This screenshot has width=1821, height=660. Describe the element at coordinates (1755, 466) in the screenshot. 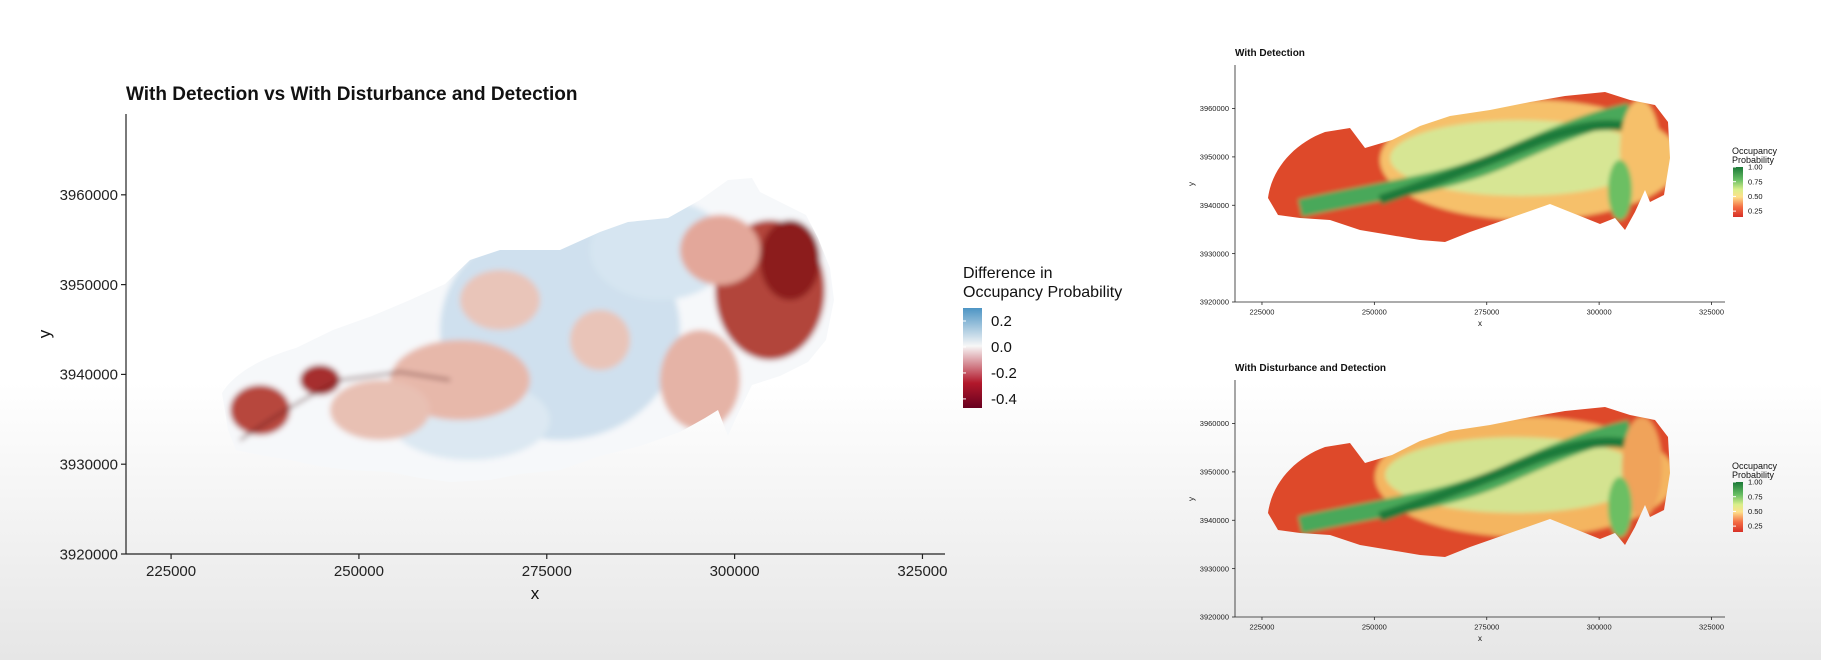

I see `bottom-legend-title-1: Occupancy` at that location.